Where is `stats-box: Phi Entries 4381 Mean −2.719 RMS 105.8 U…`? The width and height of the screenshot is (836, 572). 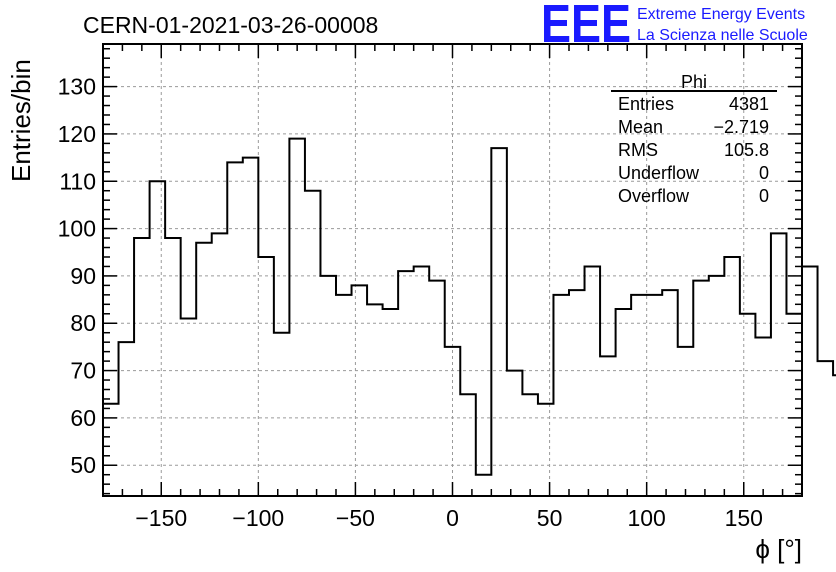 stats-box: Phi Entries 4381 Mean −2.719 RMS 105.8 U… is located at coordinates (694, 139).